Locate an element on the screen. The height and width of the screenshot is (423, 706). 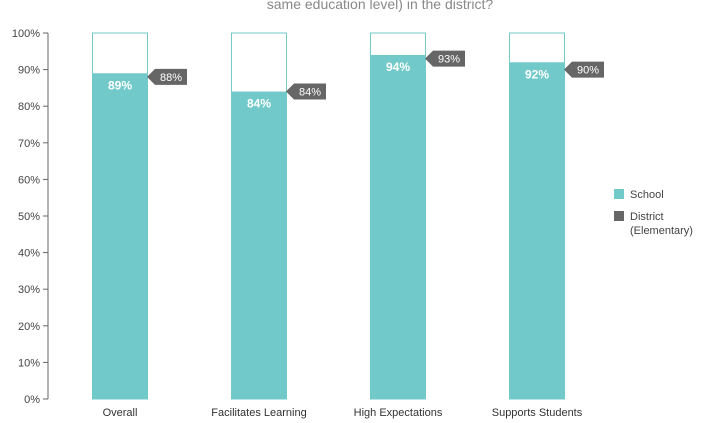
legend-swatch-school is located at coordinates (619, 194).